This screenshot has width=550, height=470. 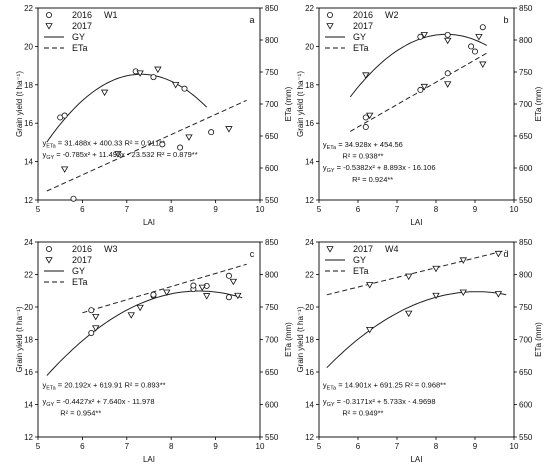 What do you see at coordinates (363, 15) in the screenshot?
I see `legend-label-2016: 2016` at bounding box center [363, 15].